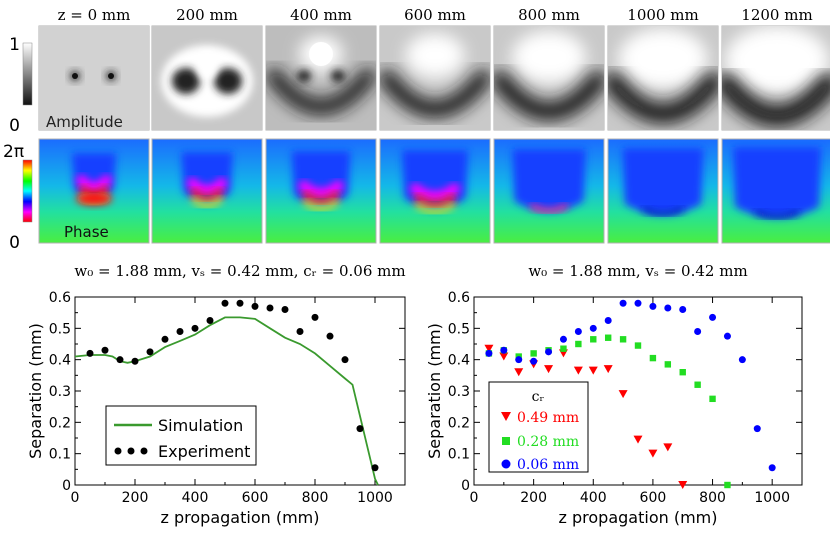 Image resolution: width=830 pixels, height=544 pixels. What do you see at coordinates (35, 391) in the screenshot?
I see `y-axis-label: Separation (mm)` at bounding box center [35, 391].